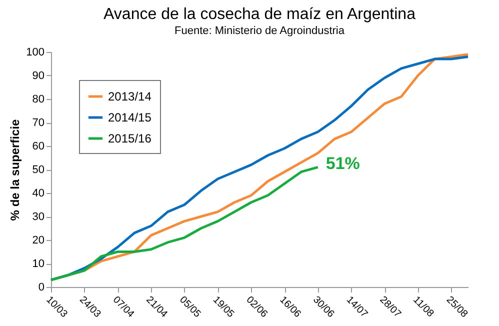 The image size is (499, 326). What do you see at coordinates (130, 97) in the screenshot?
I see `legend-label: 2013/14` at bounding box center [130, 97].